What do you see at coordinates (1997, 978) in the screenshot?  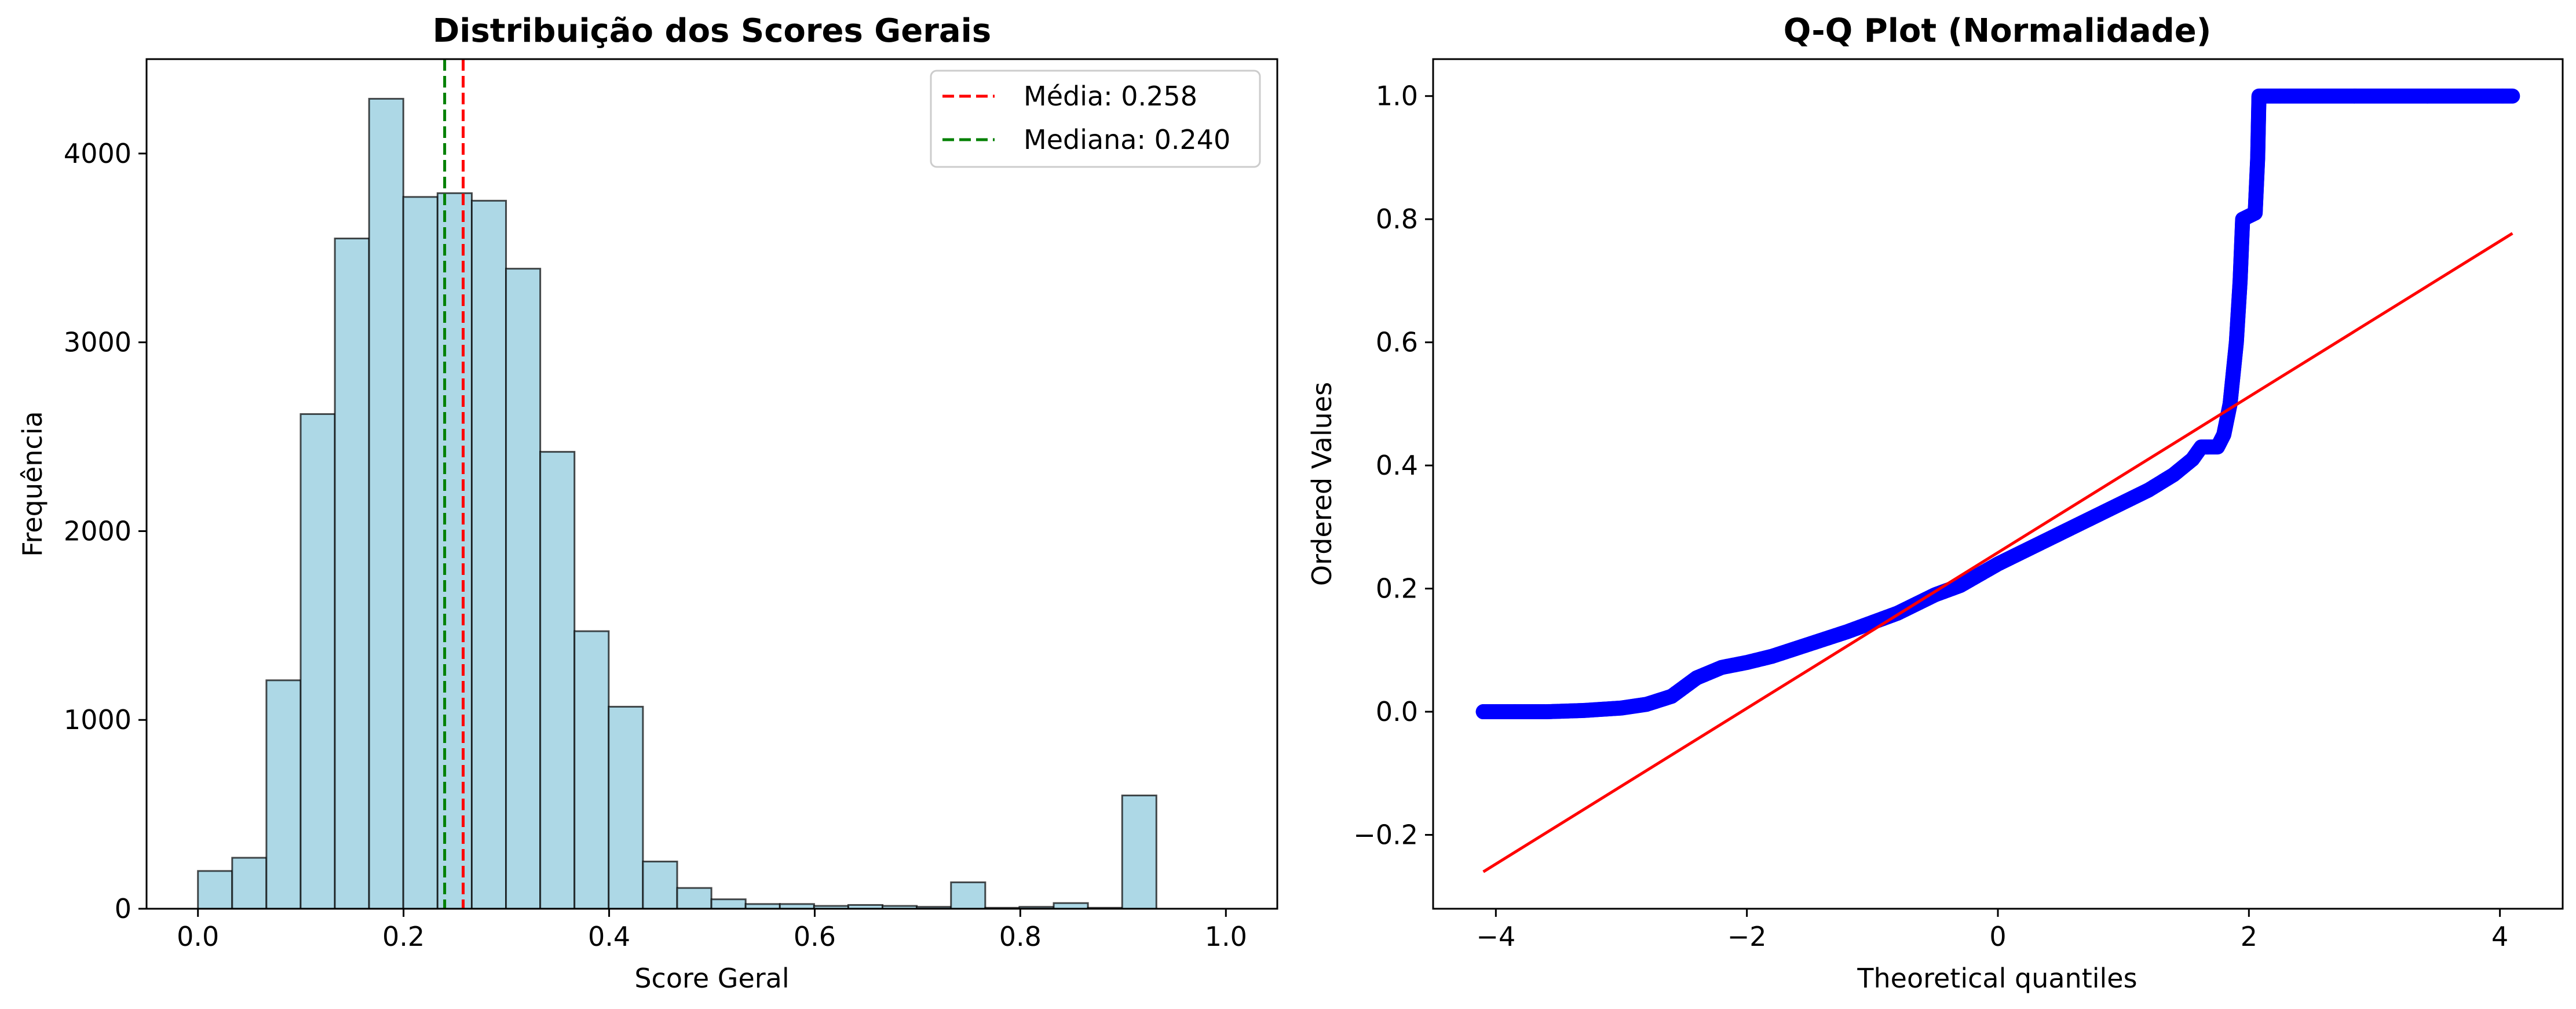 I see `qq-x-axis-label: Theoretical quantiles` at bounding box center [1997, 978].